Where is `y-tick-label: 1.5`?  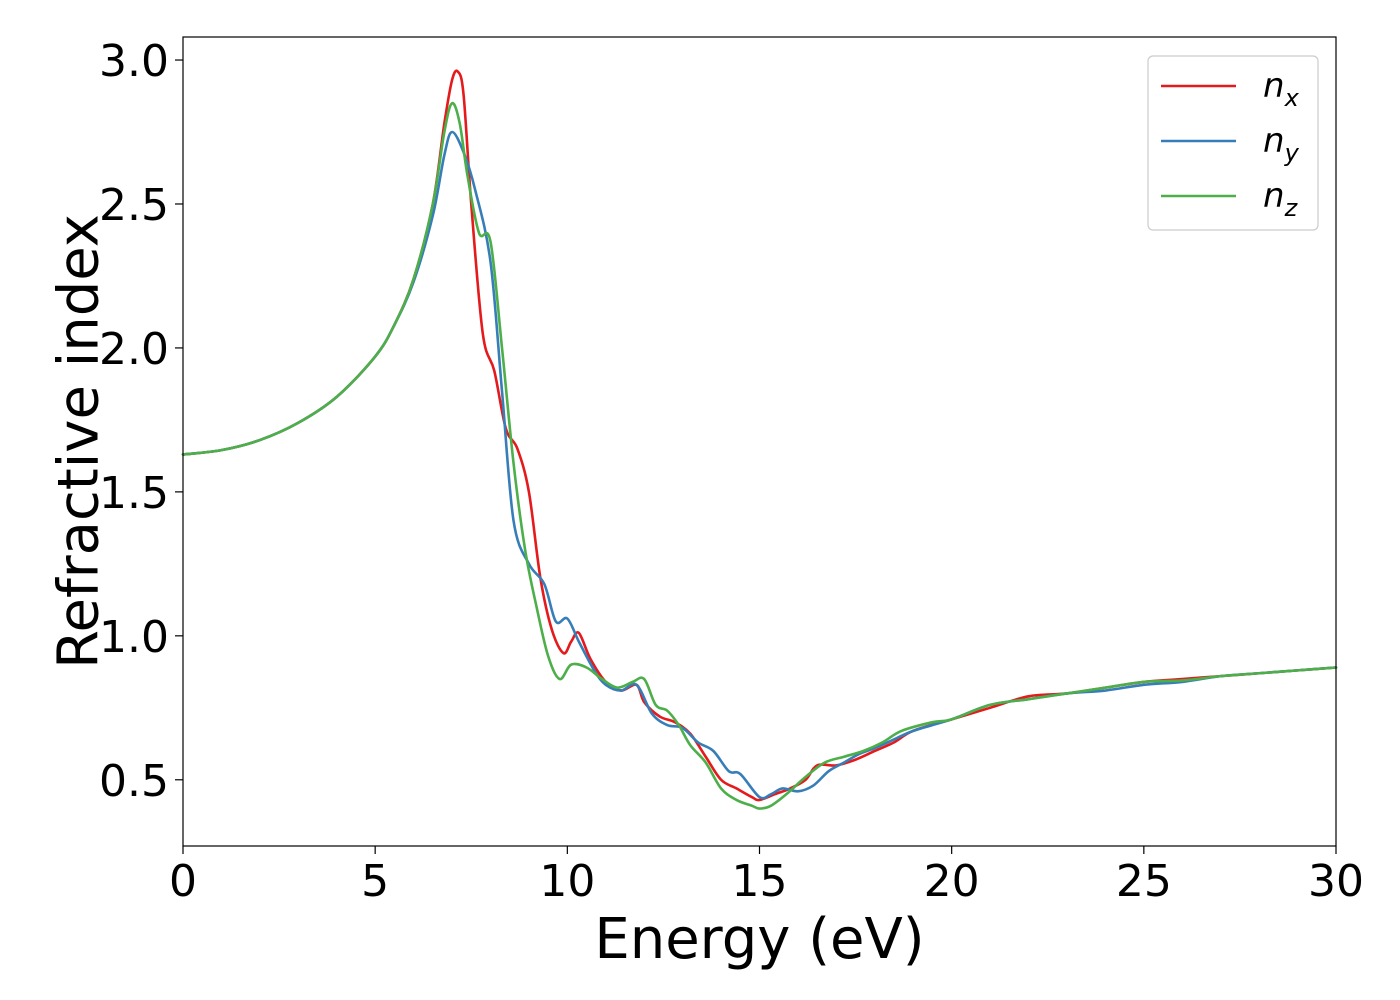
y-tick-label: 1.5 is located at coordinates (134, 493).